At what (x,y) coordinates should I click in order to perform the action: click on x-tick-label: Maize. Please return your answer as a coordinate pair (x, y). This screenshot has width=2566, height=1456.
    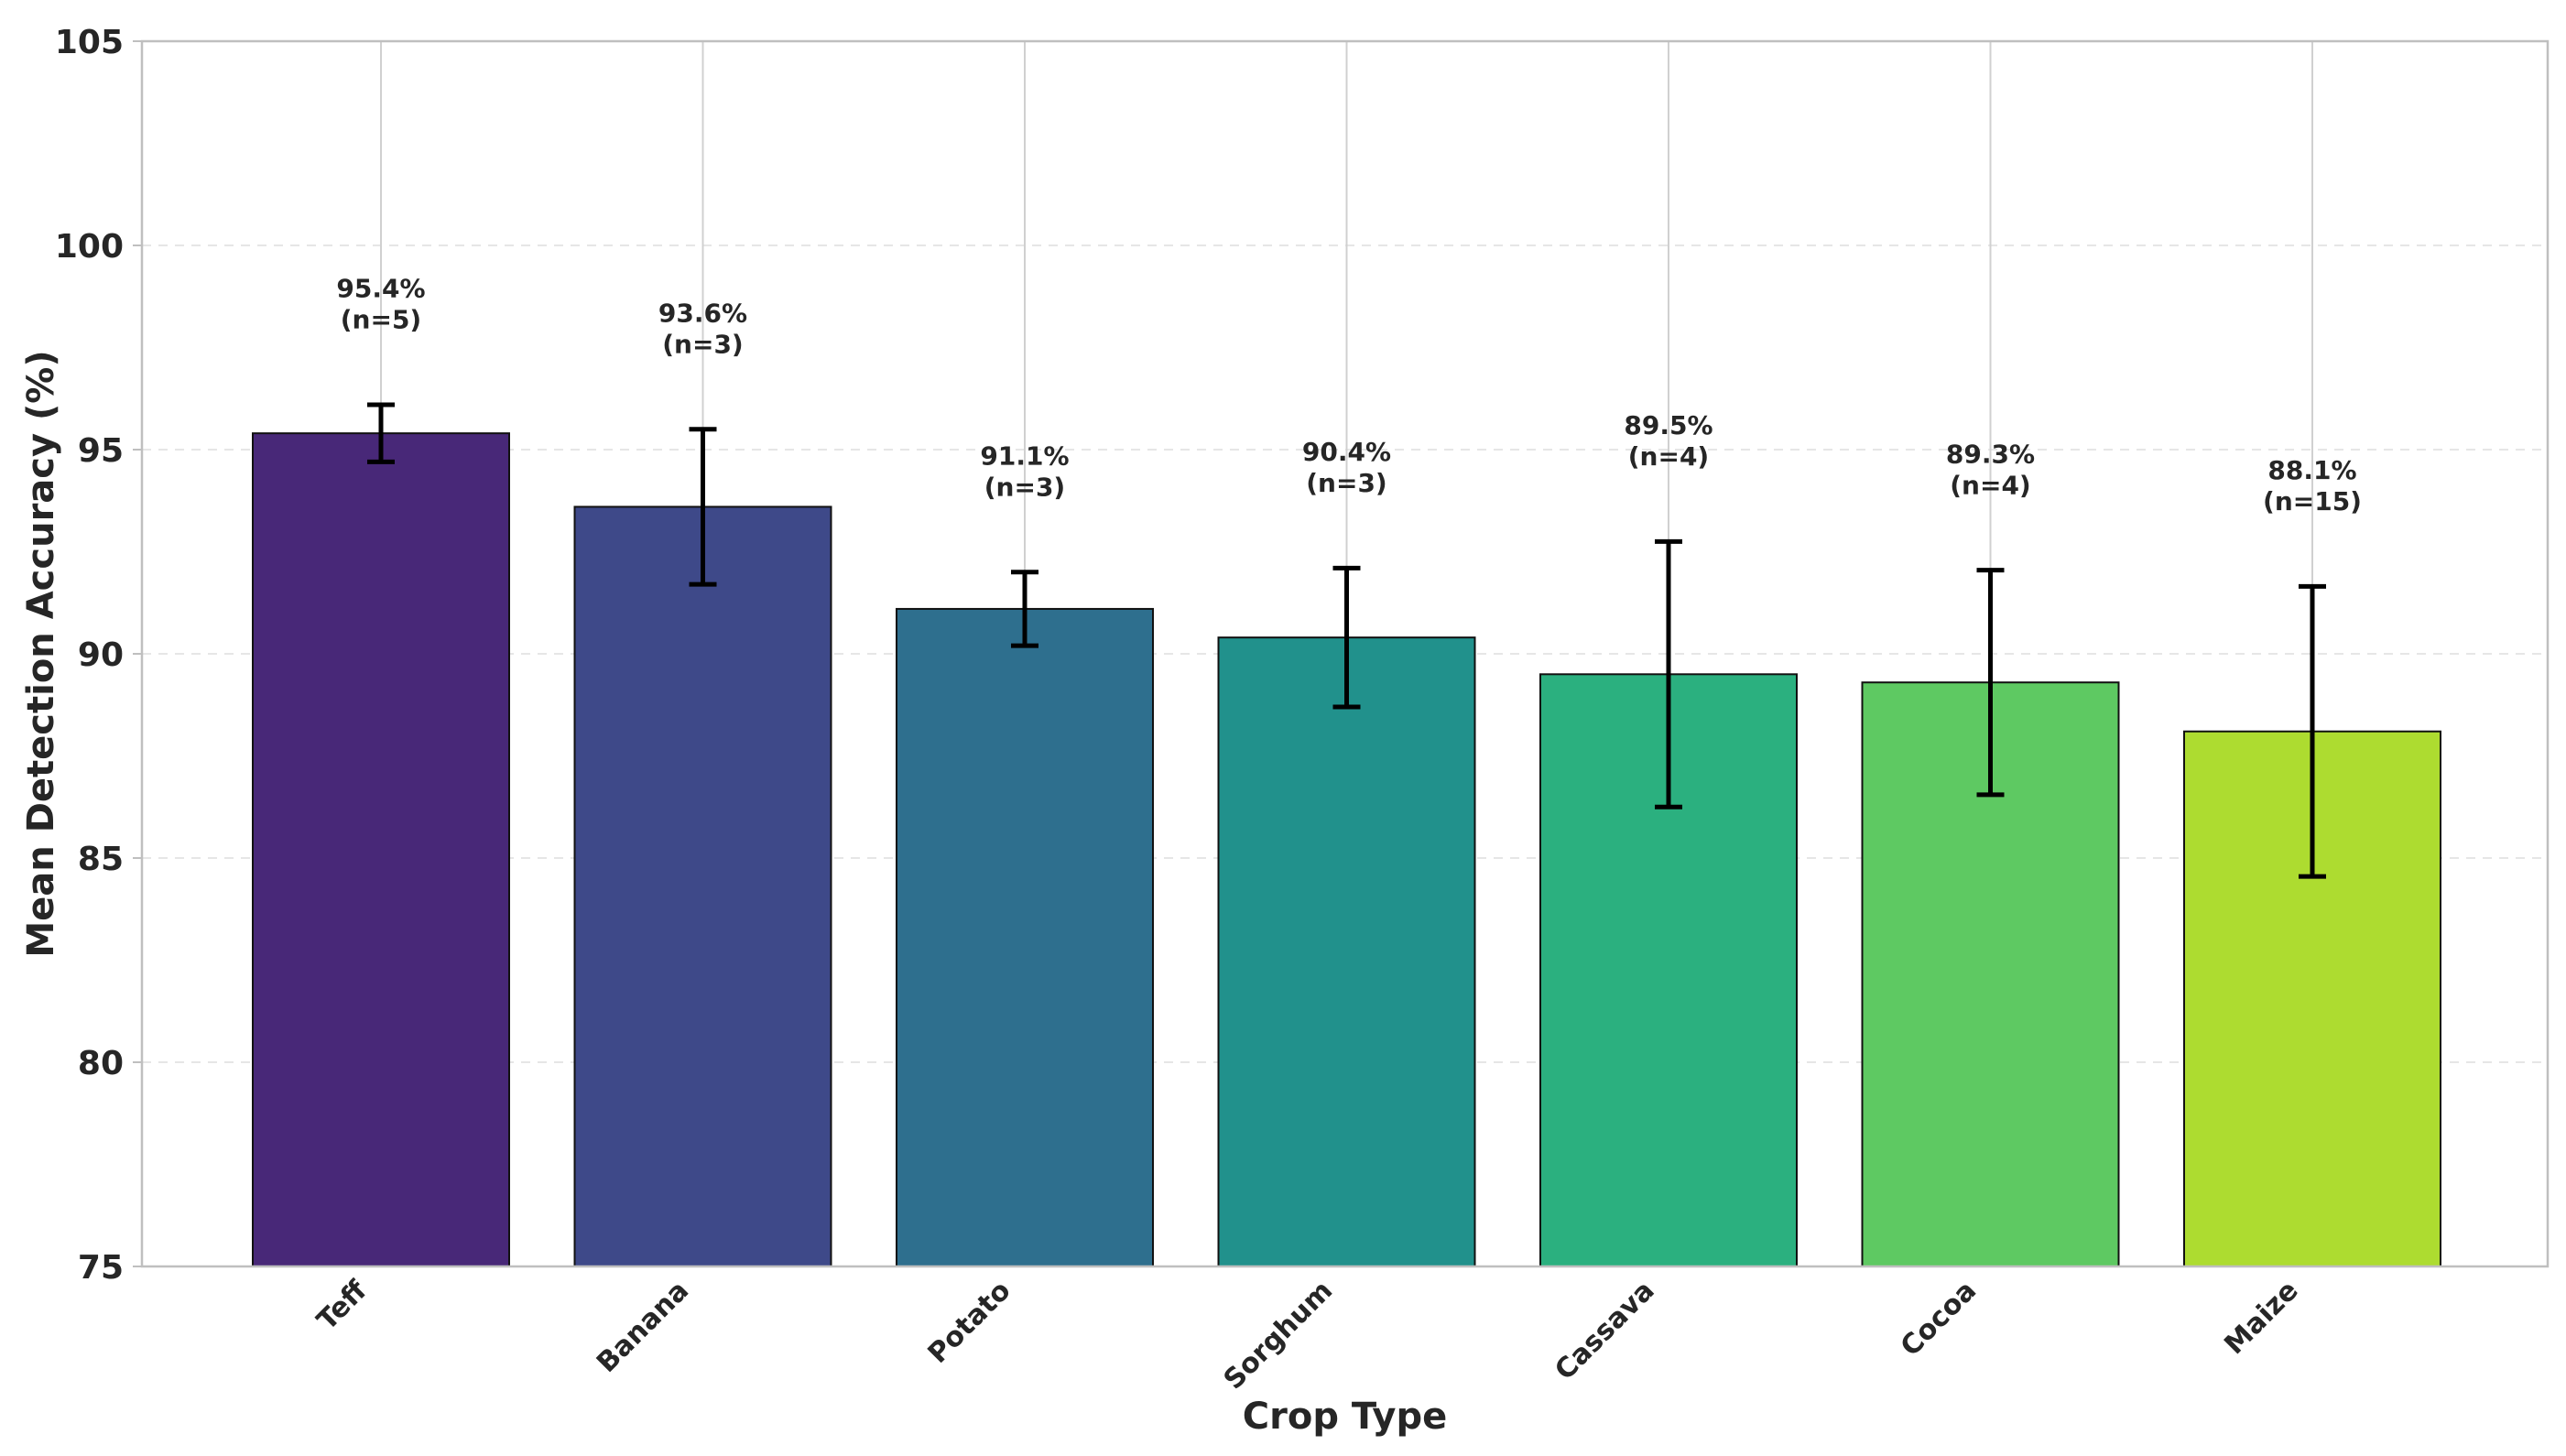
    Looking at the image, I should click on (2261, 1318).